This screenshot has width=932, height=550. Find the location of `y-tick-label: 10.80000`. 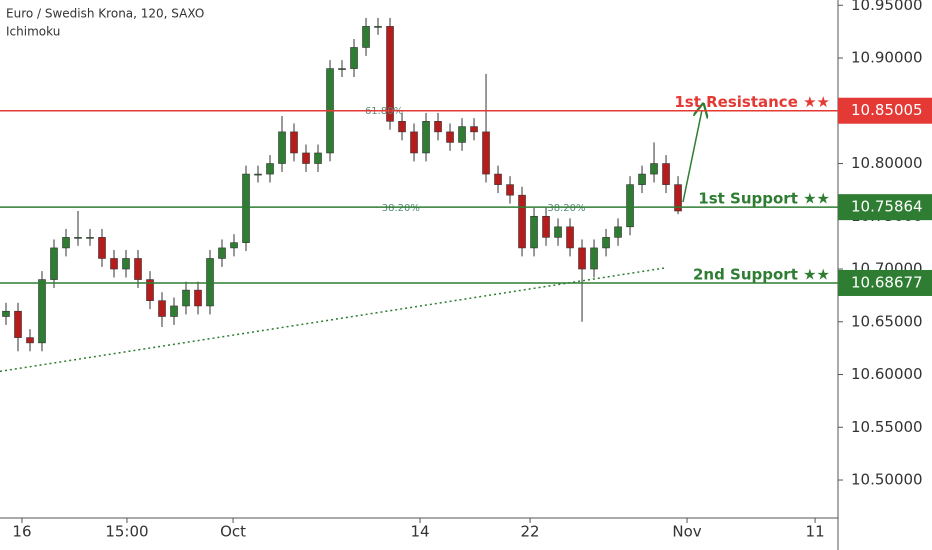

y-tick-label: 10.80000 is located at coordinates (887, 163).